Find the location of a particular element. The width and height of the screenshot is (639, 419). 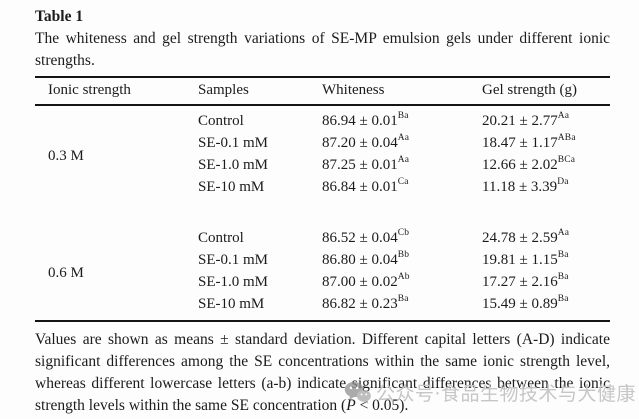

table-row: SE-10 mM 86.84 ± 0.01Ca 11.18 ± 3.39Da is located at coordinates (322, 190).